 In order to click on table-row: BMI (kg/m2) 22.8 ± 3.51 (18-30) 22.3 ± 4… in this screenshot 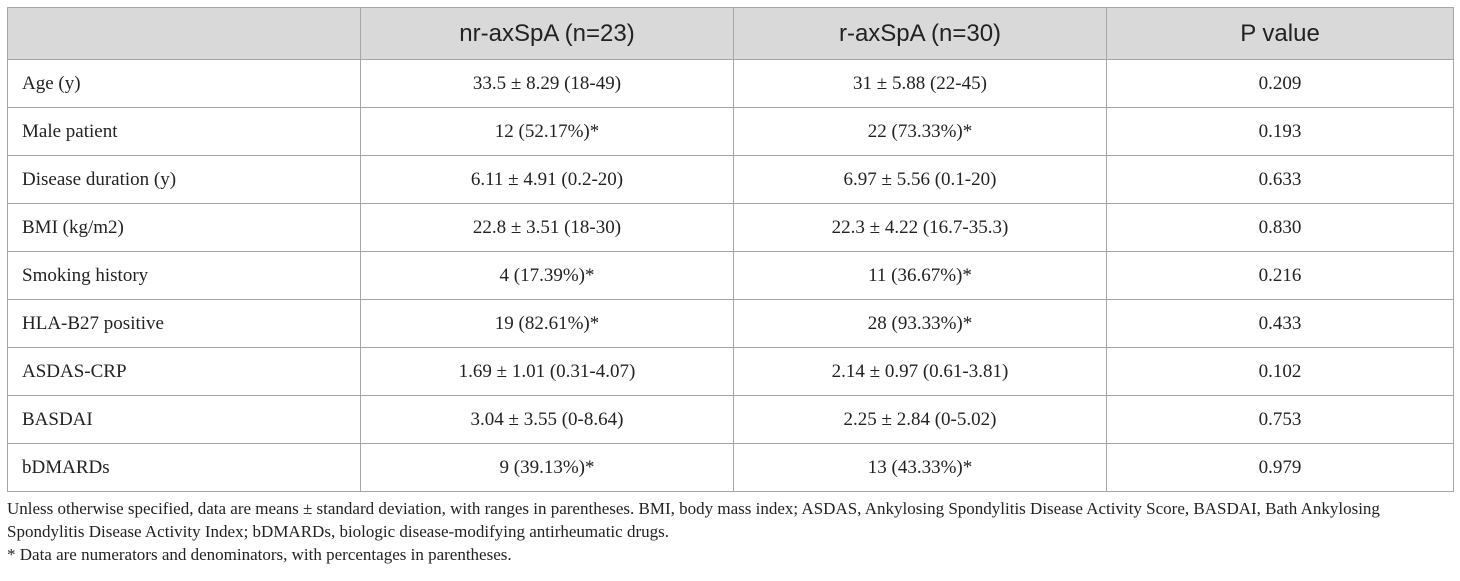, I will do `click(730, 227)`.